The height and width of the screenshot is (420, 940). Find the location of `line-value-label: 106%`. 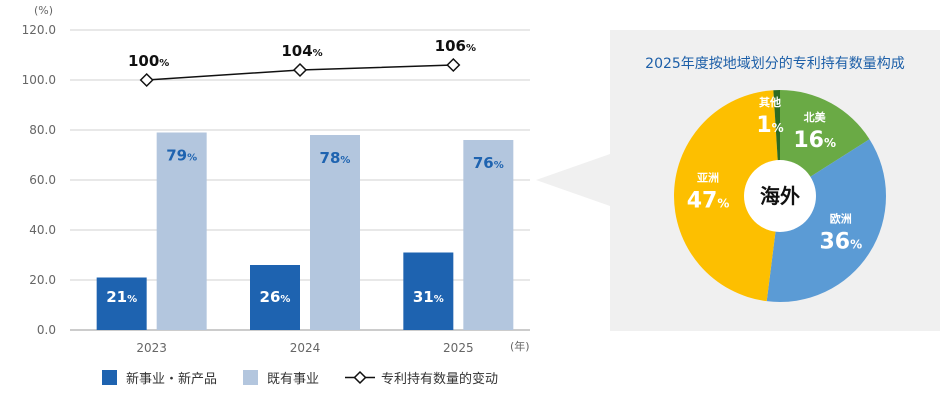

line-value-label: 106% is located at coordinates (455, 46).